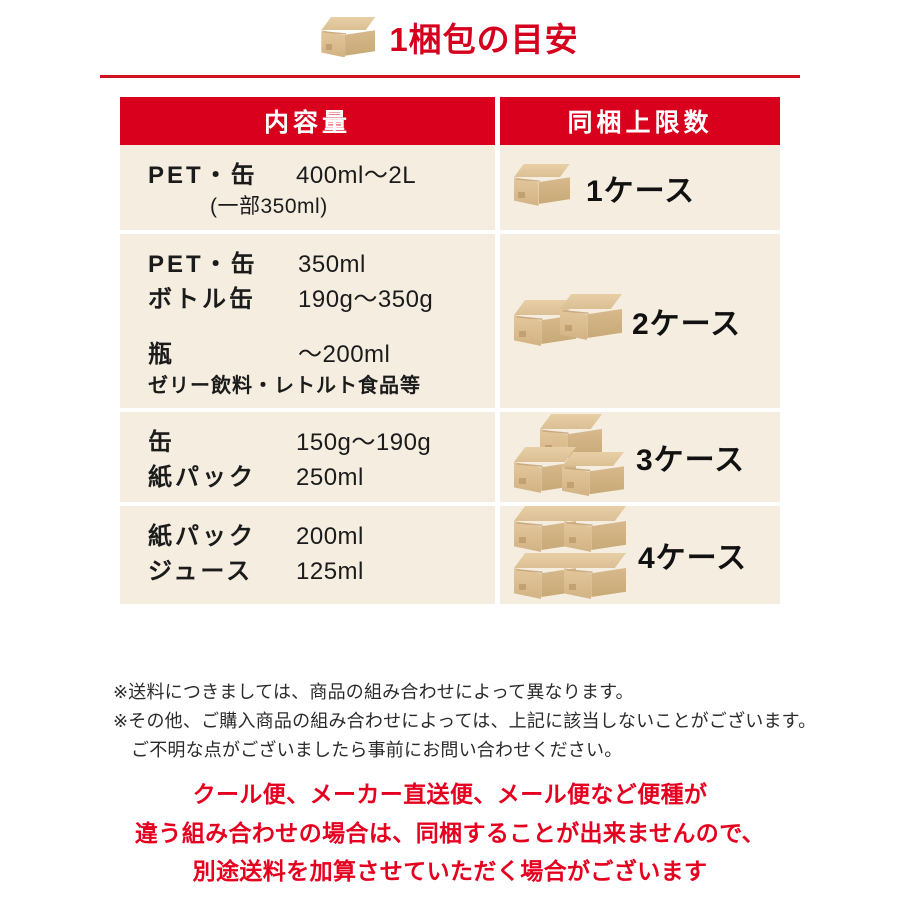  I want to click on case-group: 3ケース, so click(629, 457).